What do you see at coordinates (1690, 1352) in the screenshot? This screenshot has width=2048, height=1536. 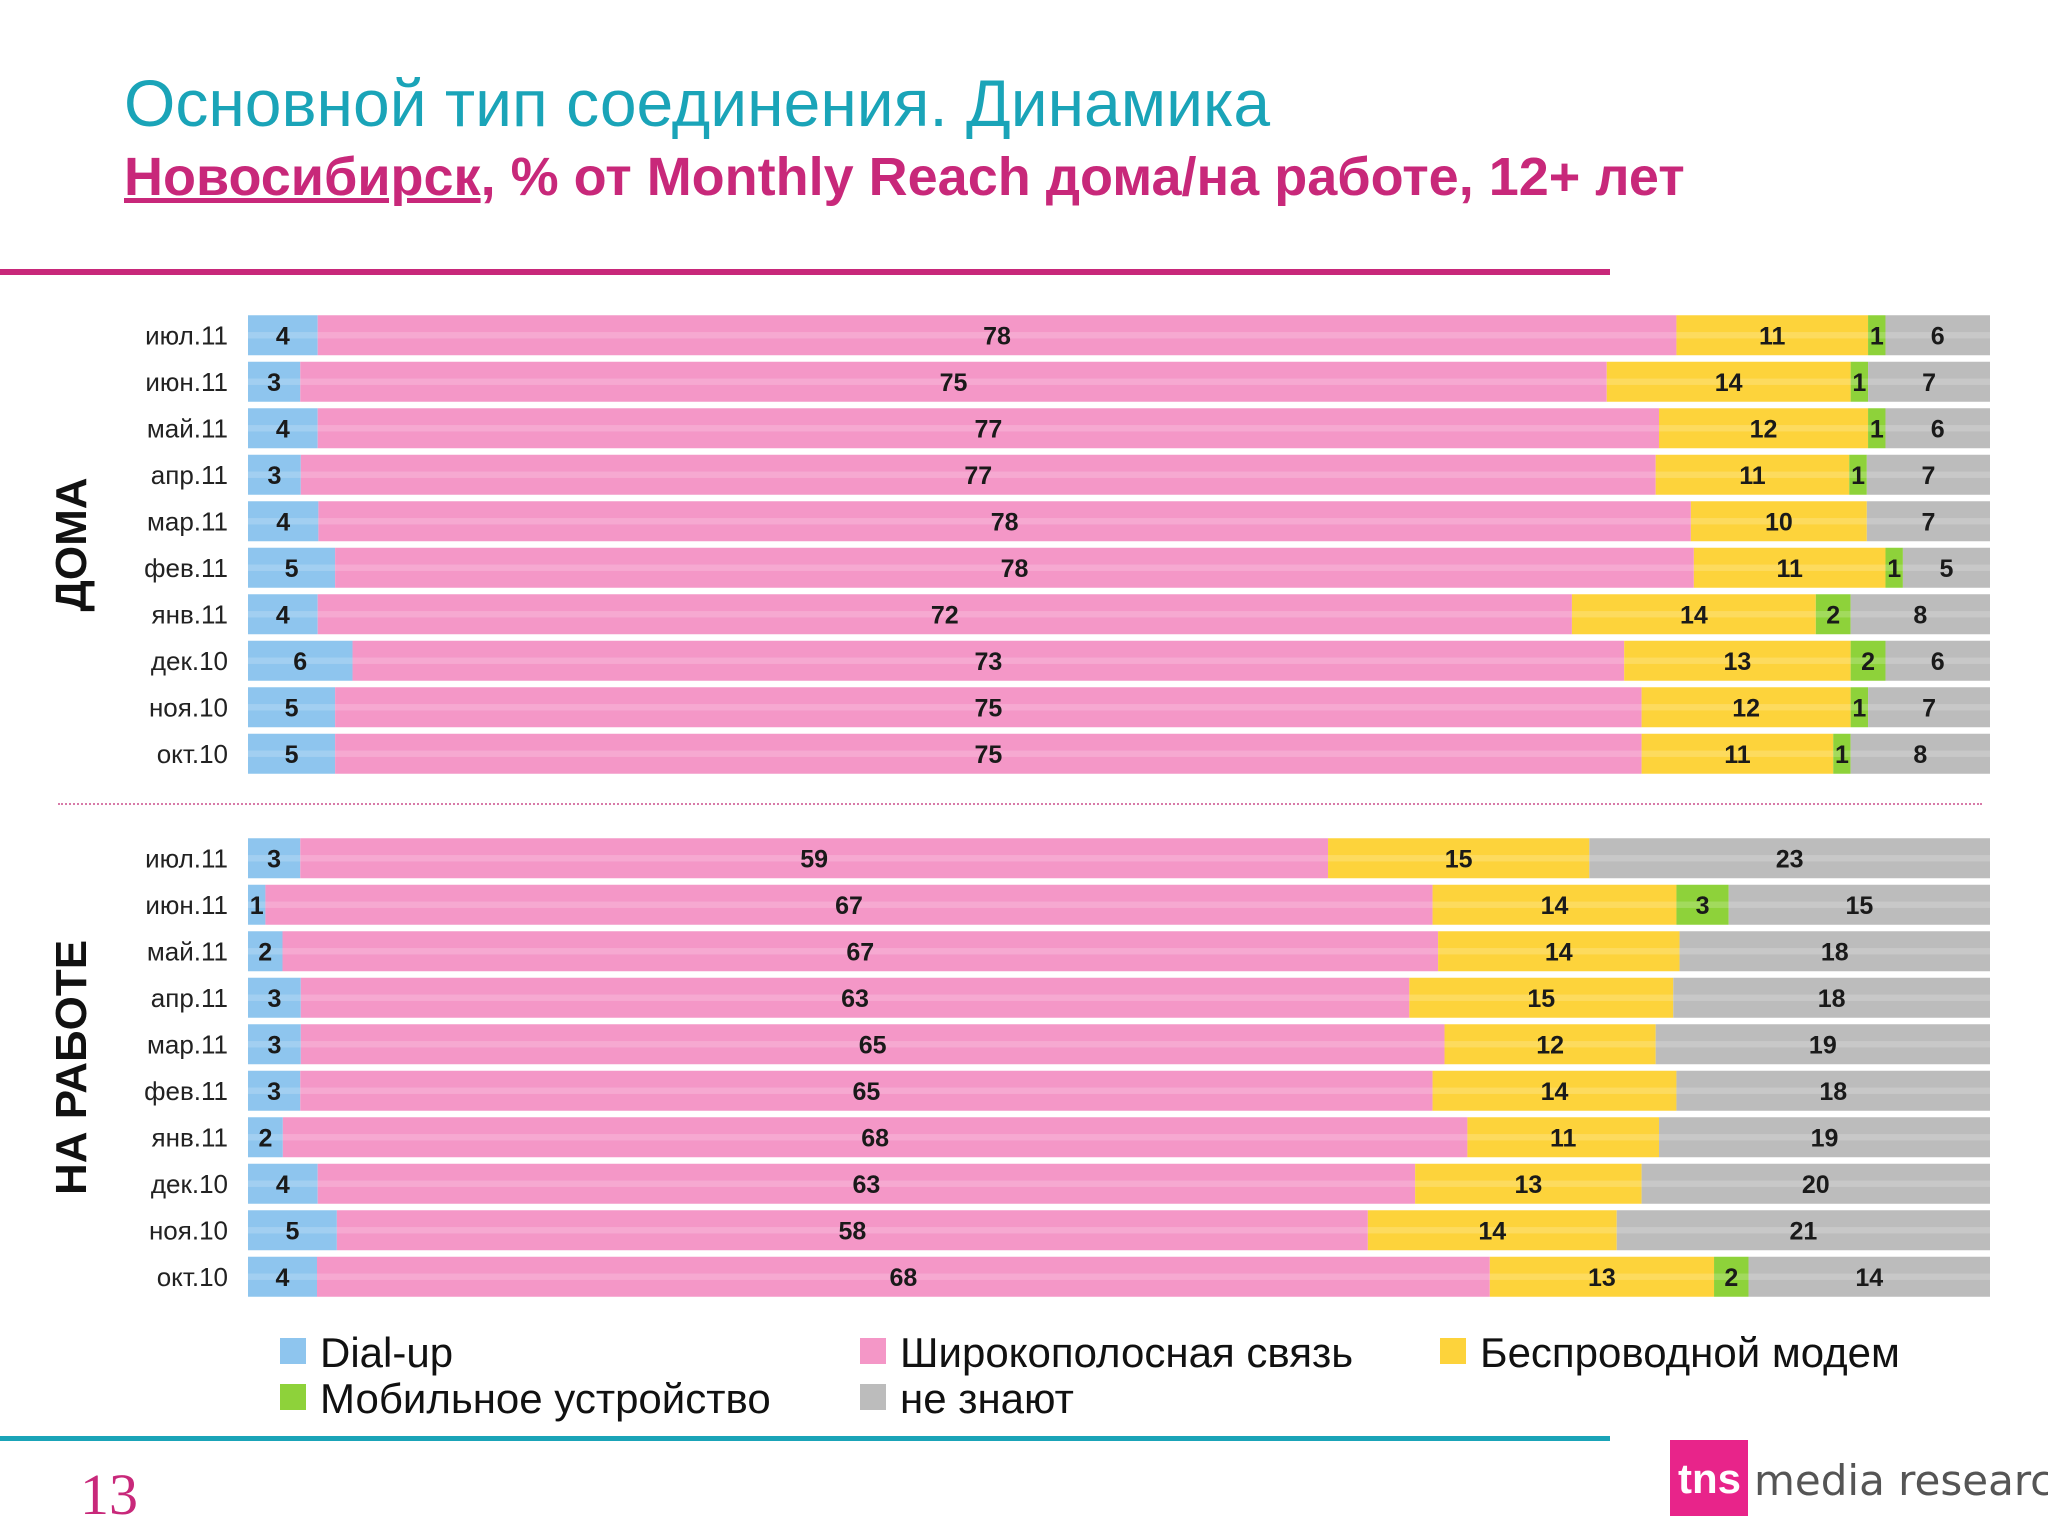 I see `legend-label-wireless: Беспроводной модем` at bounding box center [1690, 1352].